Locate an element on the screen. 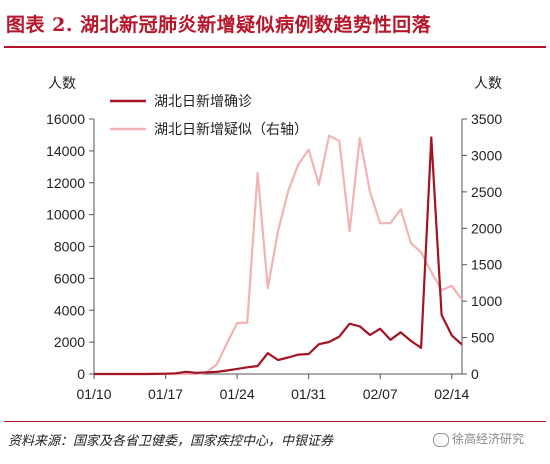 The width and height of the screenshot is (550, 464). x-tick-label: 01/17 is located at coordinates (165, 394).